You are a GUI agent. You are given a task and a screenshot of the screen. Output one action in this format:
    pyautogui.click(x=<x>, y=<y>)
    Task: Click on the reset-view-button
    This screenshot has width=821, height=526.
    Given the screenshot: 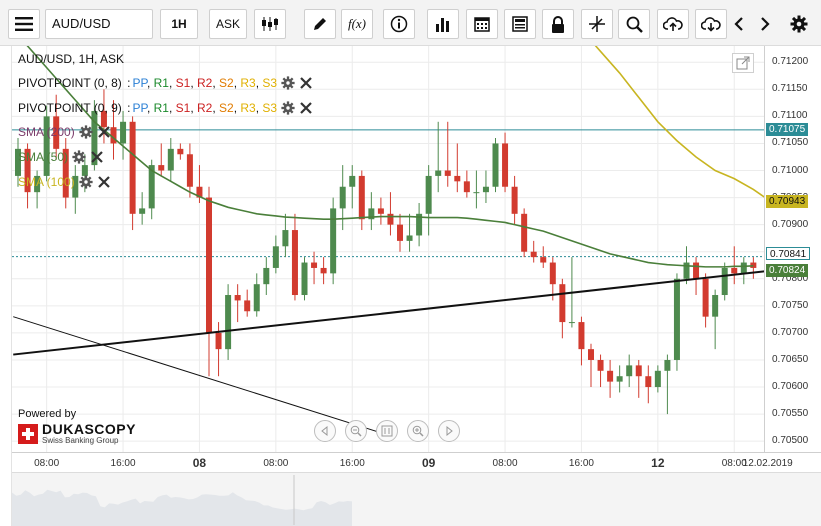 What is the action you would take?
    pyautogui.click(x=387, y=431)
    